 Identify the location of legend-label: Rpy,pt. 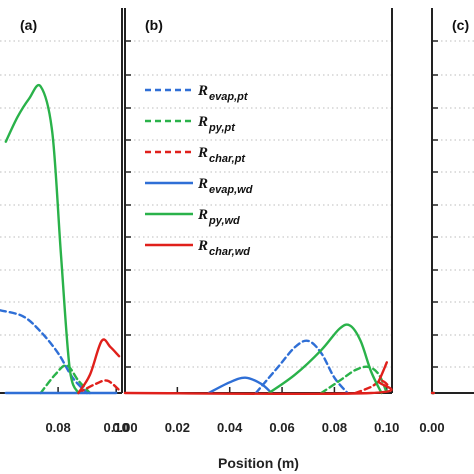
(216, 124).